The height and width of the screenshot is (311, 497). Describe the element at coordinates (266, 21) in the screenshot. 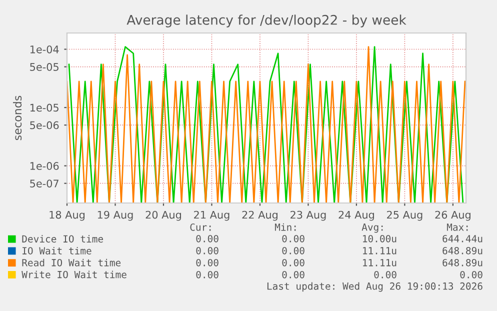

I see `chart-title: Average latency for /dev/loop22 - by week` at that location.